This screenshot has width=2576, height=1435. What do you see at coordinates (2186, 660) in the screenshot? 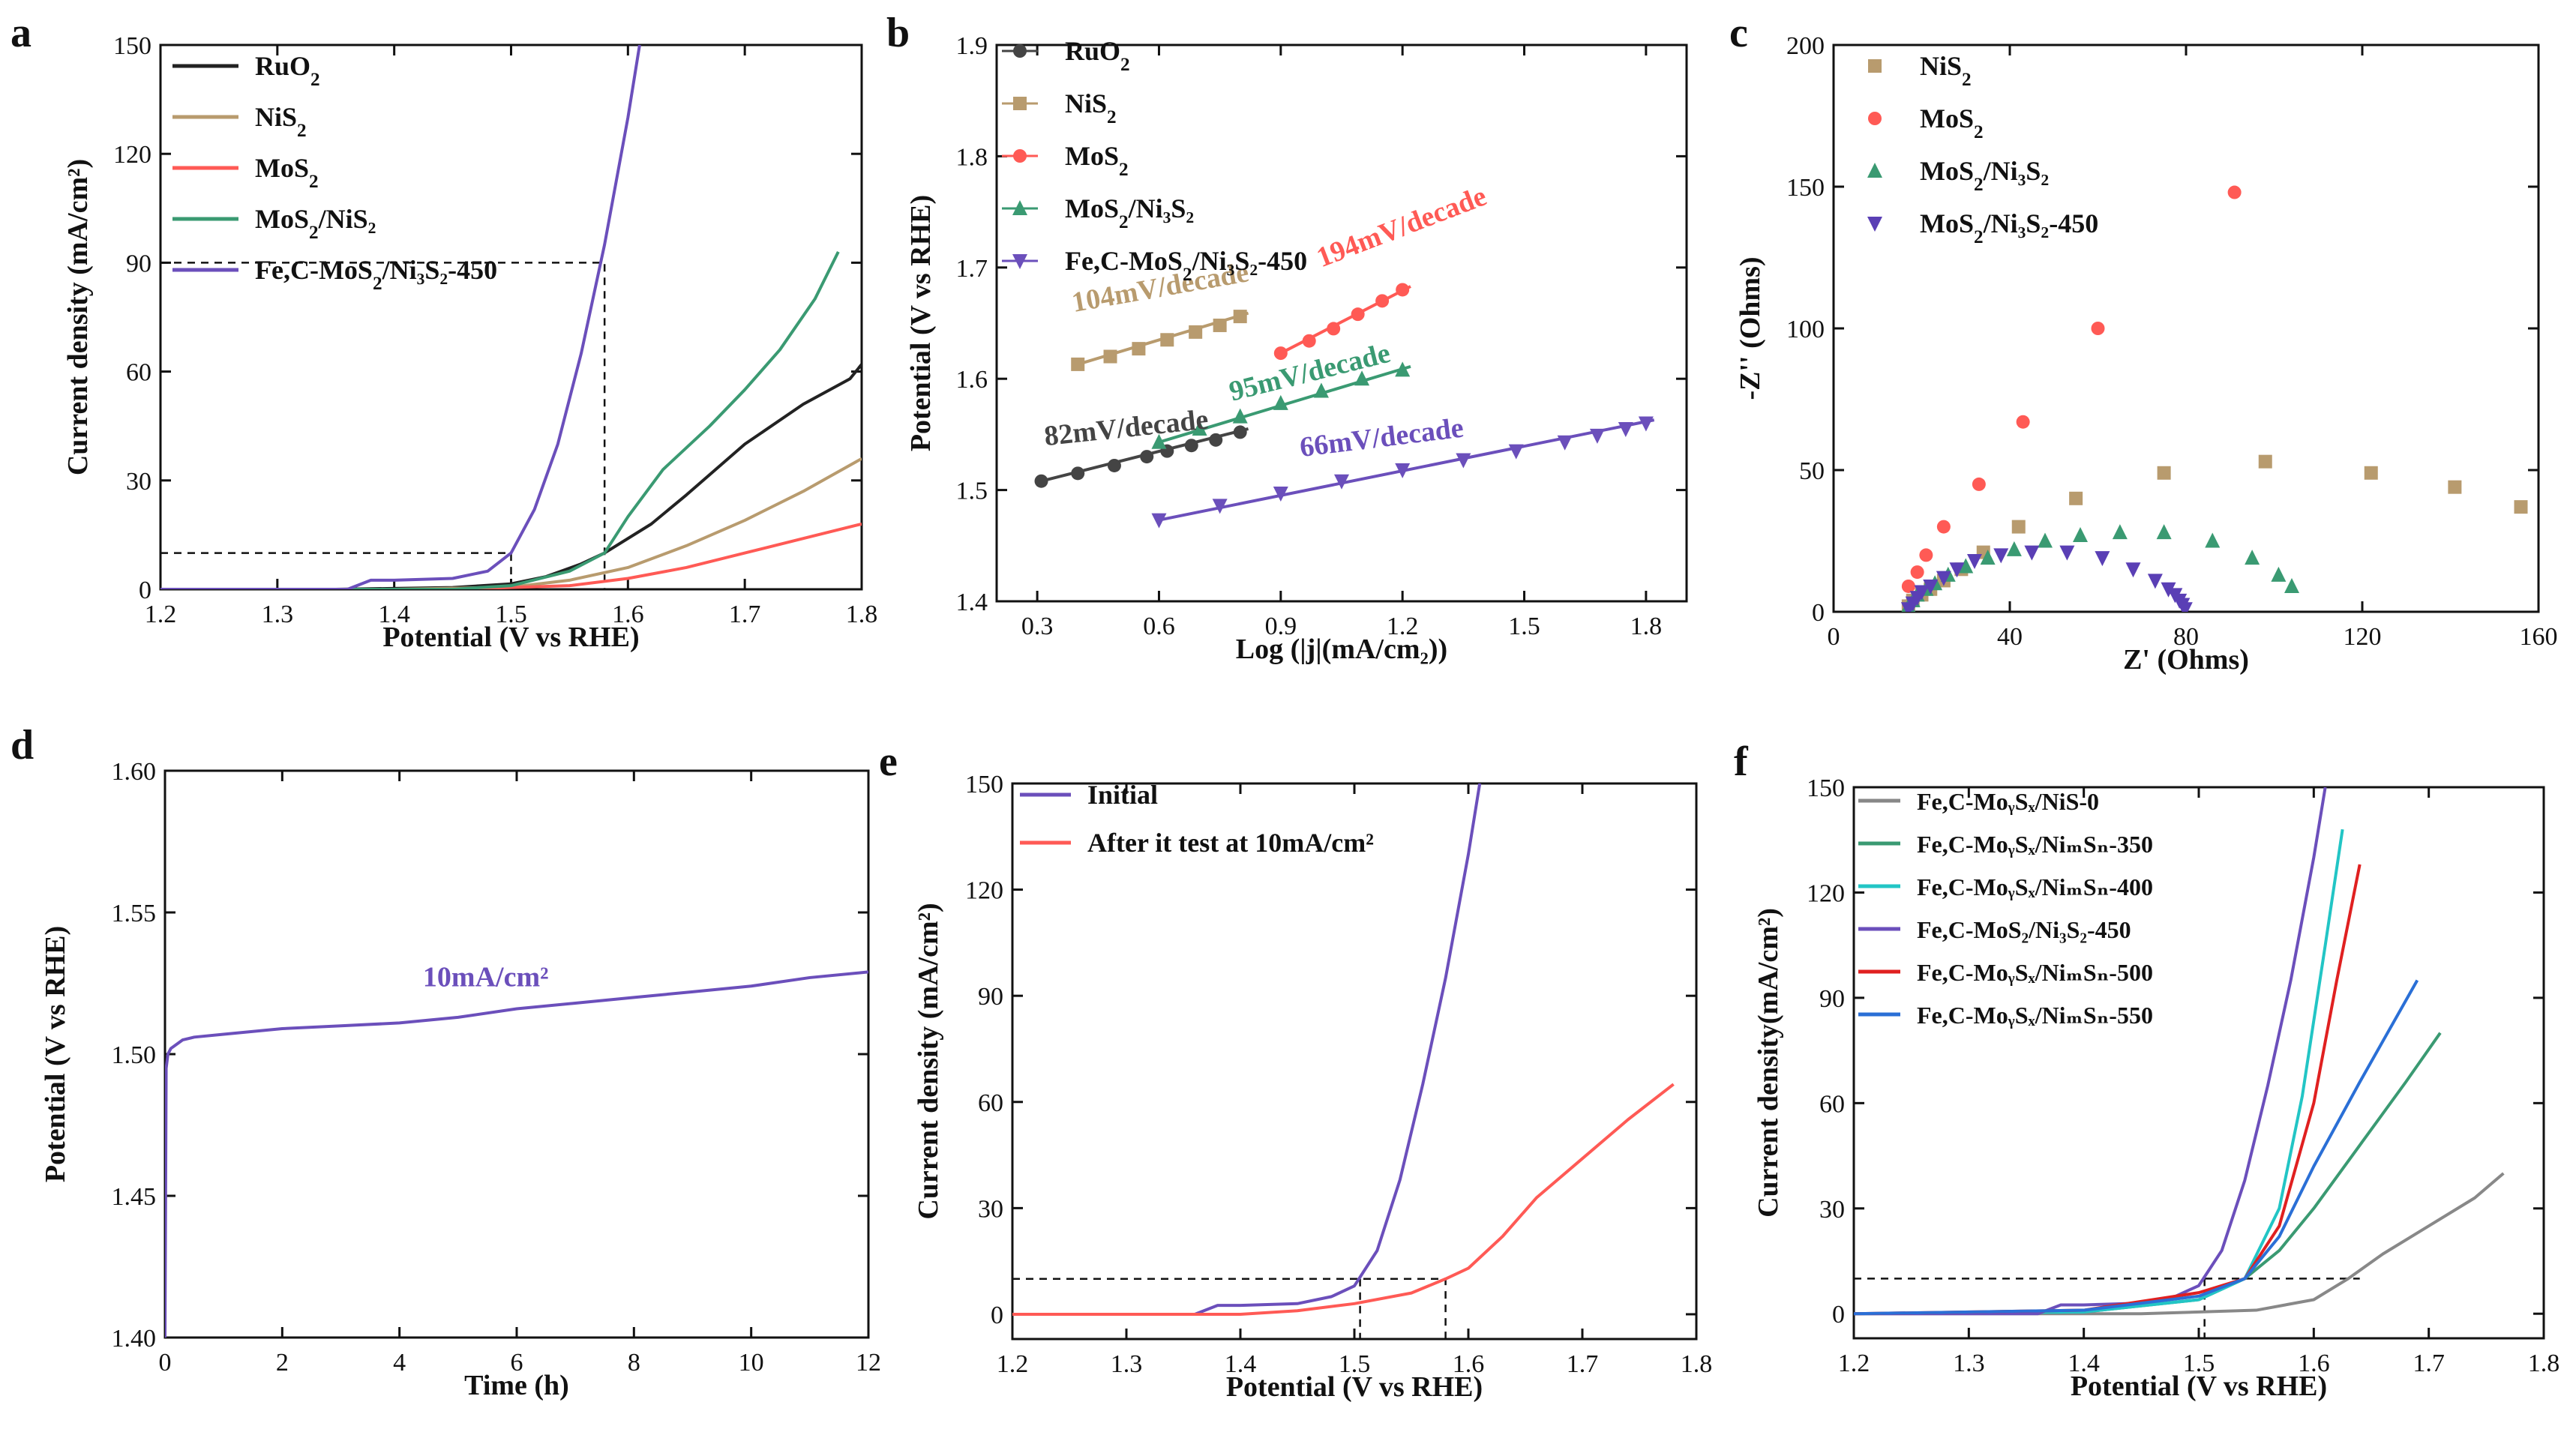
I see `x-axis-label: Z' (Ohms)` at bounding box center [2186, 660].